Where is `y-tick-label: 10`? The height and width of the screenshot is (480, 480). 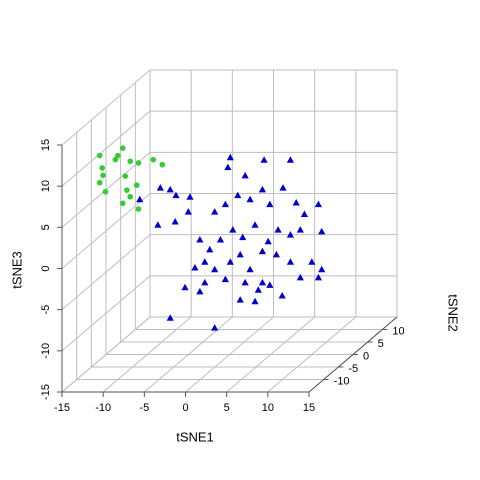 y-tick-label: 10 is located at coordinates (398, 331).